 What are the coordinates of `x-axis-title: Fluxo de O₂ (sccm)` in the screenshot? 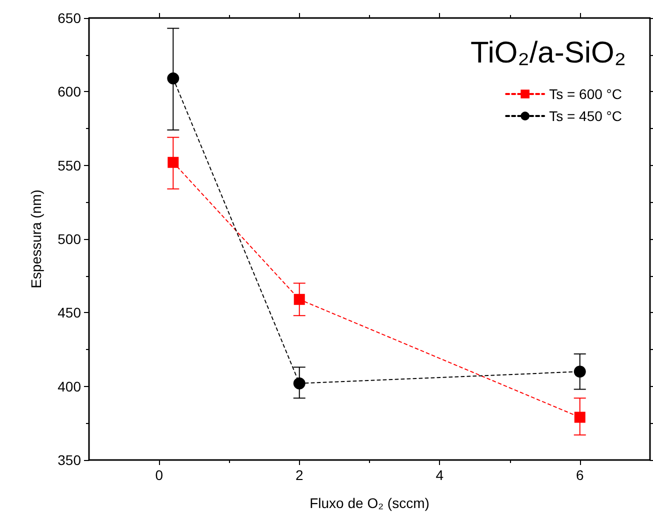 It's located at (370, 503).